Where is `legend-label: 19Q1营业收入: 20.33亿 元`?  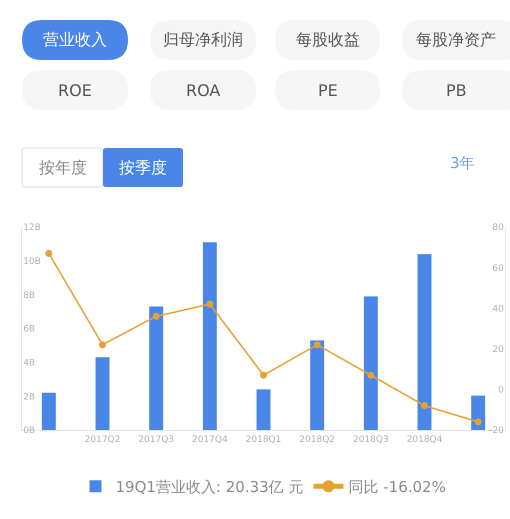
legend-label: 19Q1营业收入: 20.33亿 元 is located at coordinates (210, 487).